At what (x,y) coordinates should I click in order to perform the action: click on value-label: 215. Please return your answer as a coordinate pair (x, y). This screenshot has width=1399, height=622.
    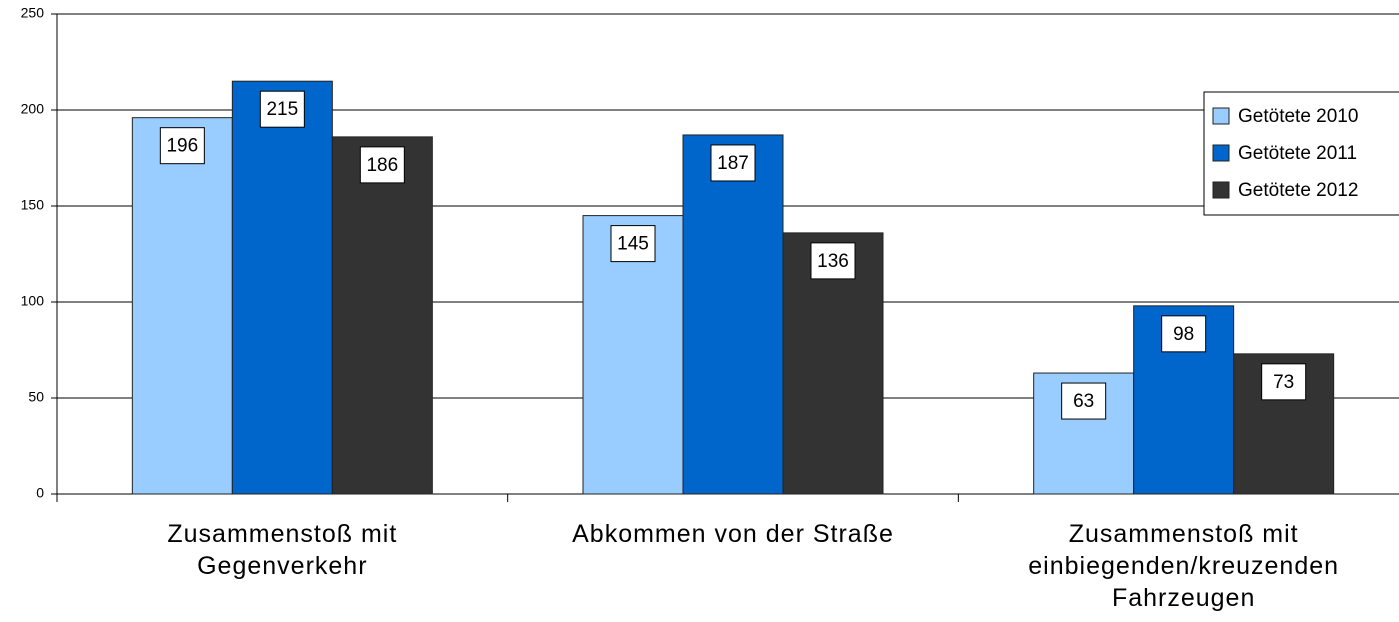
    Looking at the image, I should click on (282, 109).